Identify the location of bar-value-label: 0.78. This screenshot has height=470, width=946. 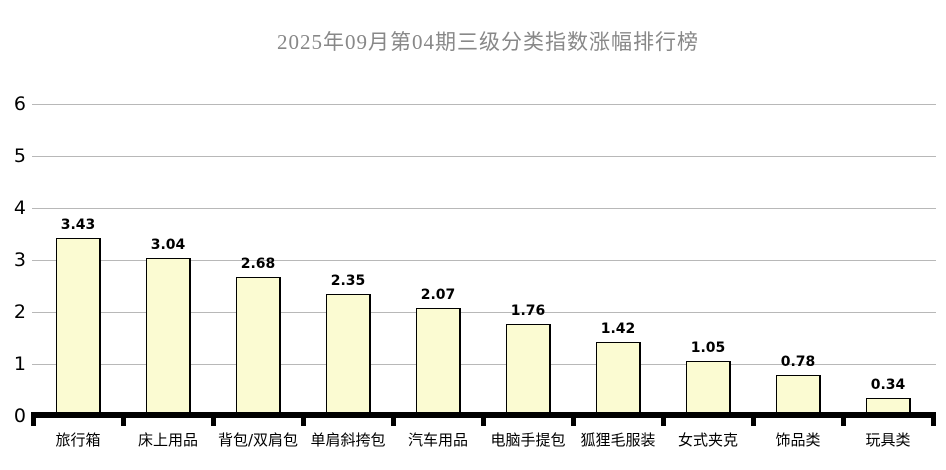
(798, 362).